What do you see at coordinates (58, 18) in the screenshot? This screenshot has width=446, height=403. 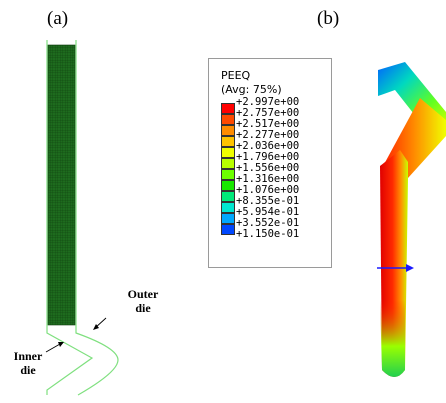 I see `panel-label-a: (a)` at bounding box center [58, 18].